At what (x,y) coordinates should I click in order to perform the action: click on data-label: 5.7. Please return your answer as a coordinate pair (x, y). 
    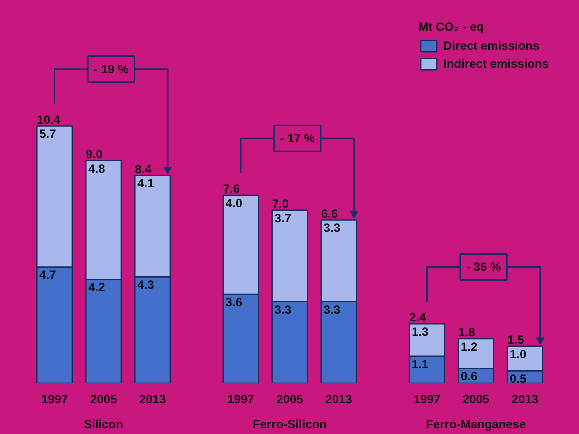
    Looking at the image, I should click on (48, 134).